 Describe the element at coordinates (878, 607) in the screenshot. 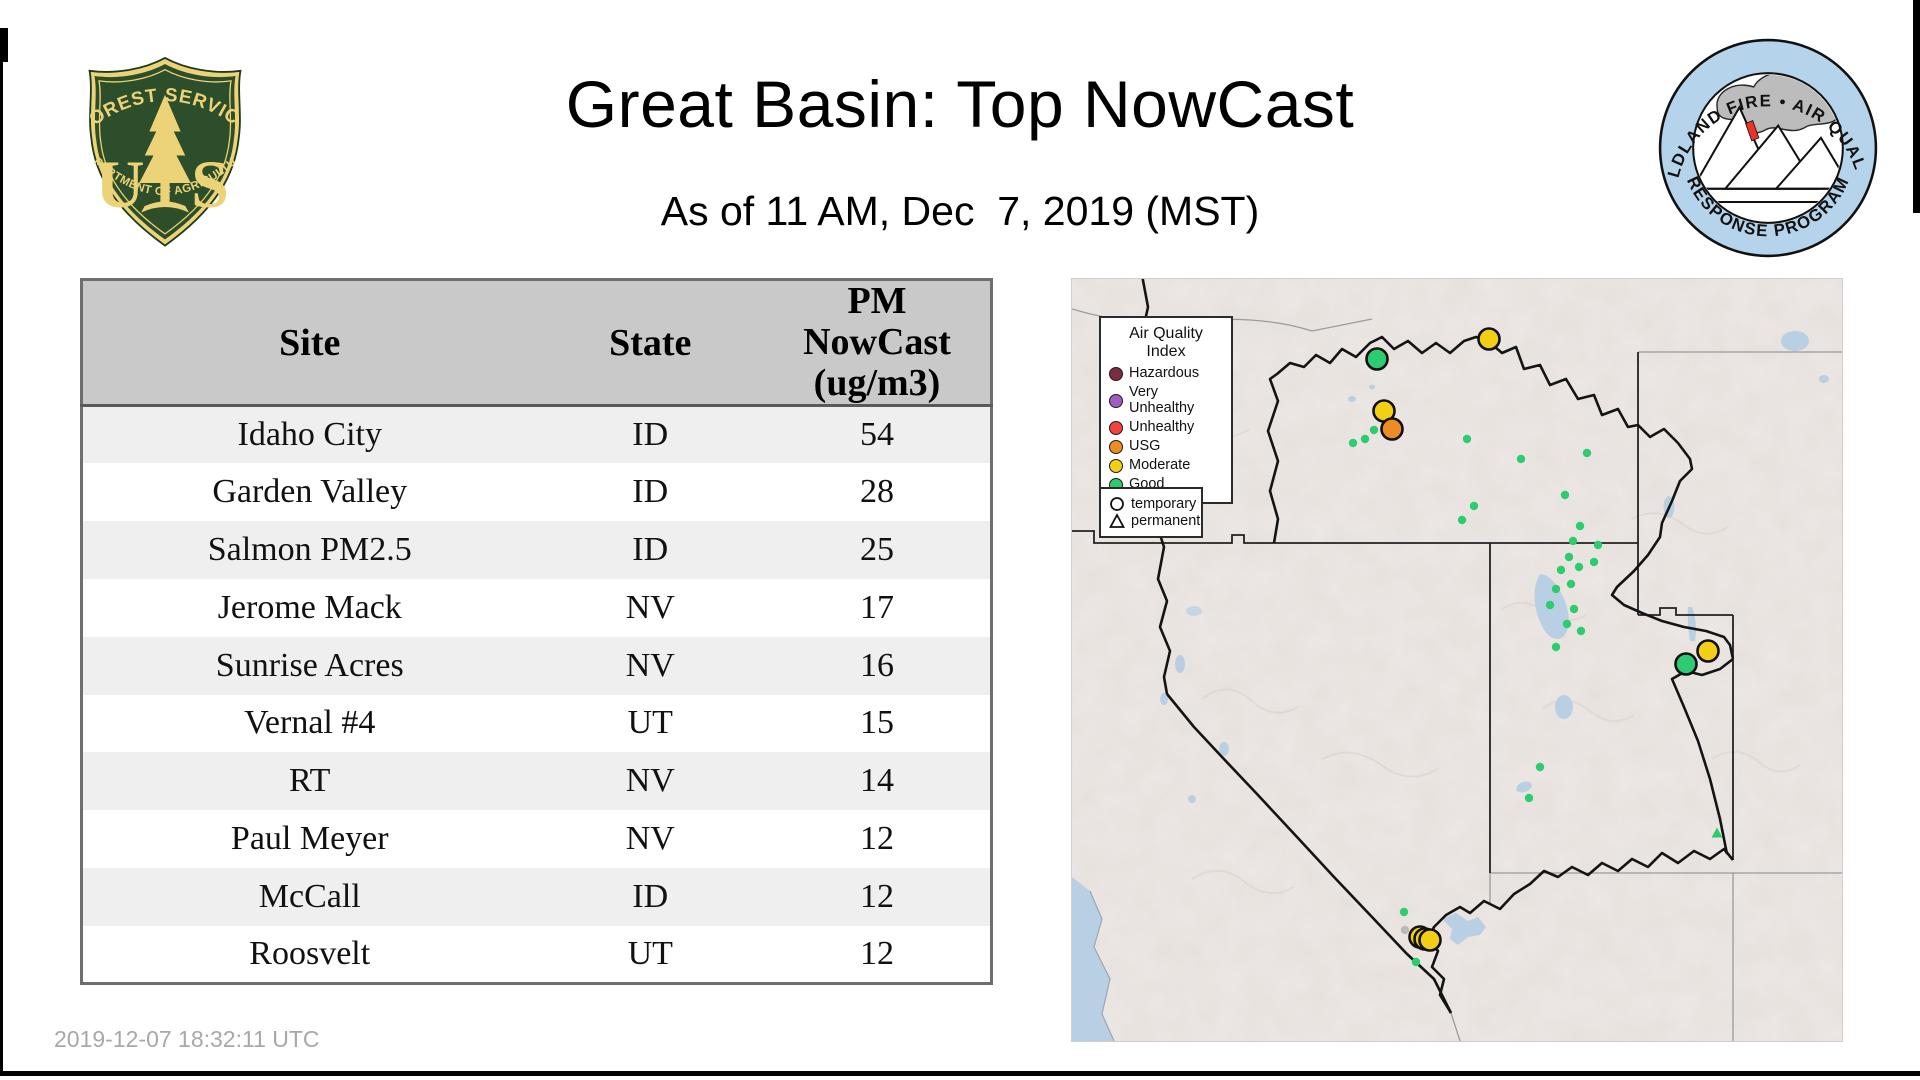

I see `cell-pm: 17` at that location.